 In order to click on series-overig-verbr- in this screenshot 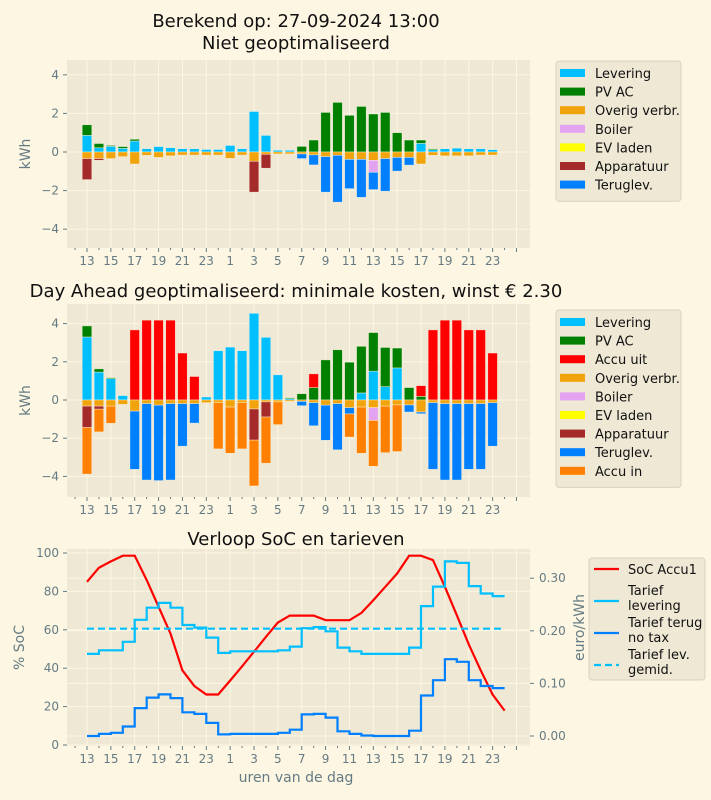, I will do `click(289, 158)`.